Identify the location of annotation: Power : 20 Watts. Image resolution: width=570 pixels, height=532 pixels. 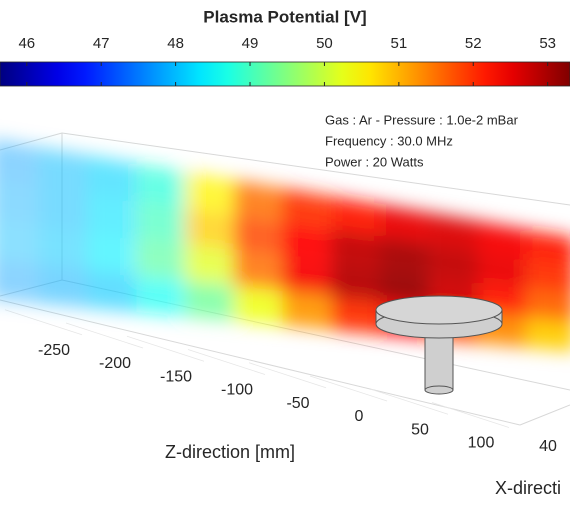
(374, 161).